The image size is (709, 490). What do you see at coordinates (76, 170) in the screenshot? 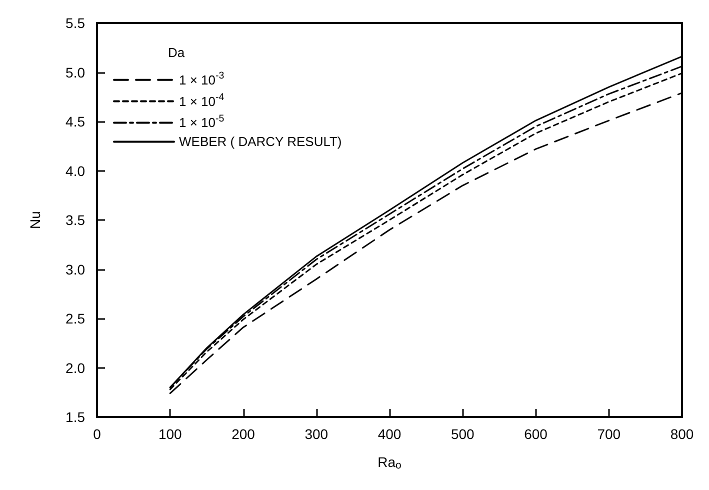
I see `y-tick-label: 4.0` at bounding box center [76, 170].